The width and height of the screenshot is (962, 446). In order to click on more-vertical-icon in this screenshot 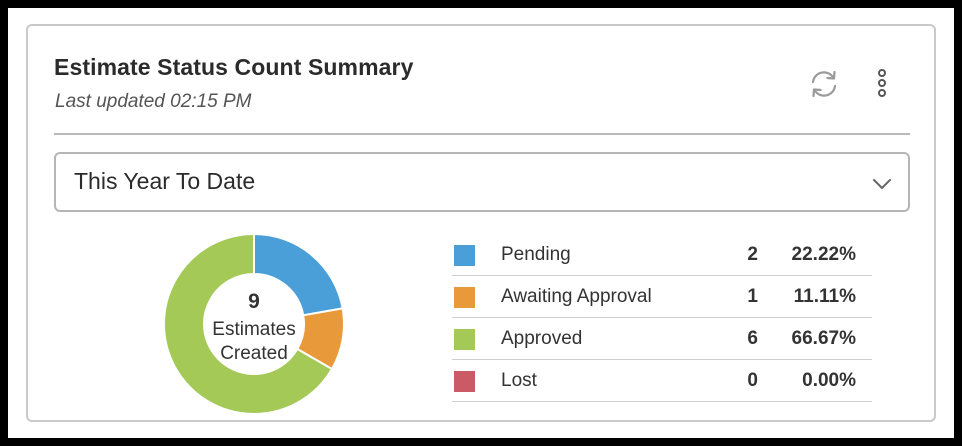, I will do `click(882, 84)`.